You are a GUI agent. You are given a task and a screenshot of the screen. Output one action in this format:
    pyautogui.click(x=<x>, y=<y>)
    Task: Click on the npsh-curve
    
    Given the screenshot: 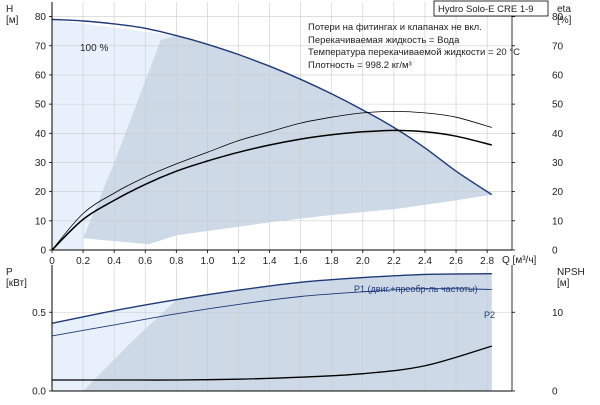 What is the action you would take?
    pyautogui.click(x=271, y=363)
    